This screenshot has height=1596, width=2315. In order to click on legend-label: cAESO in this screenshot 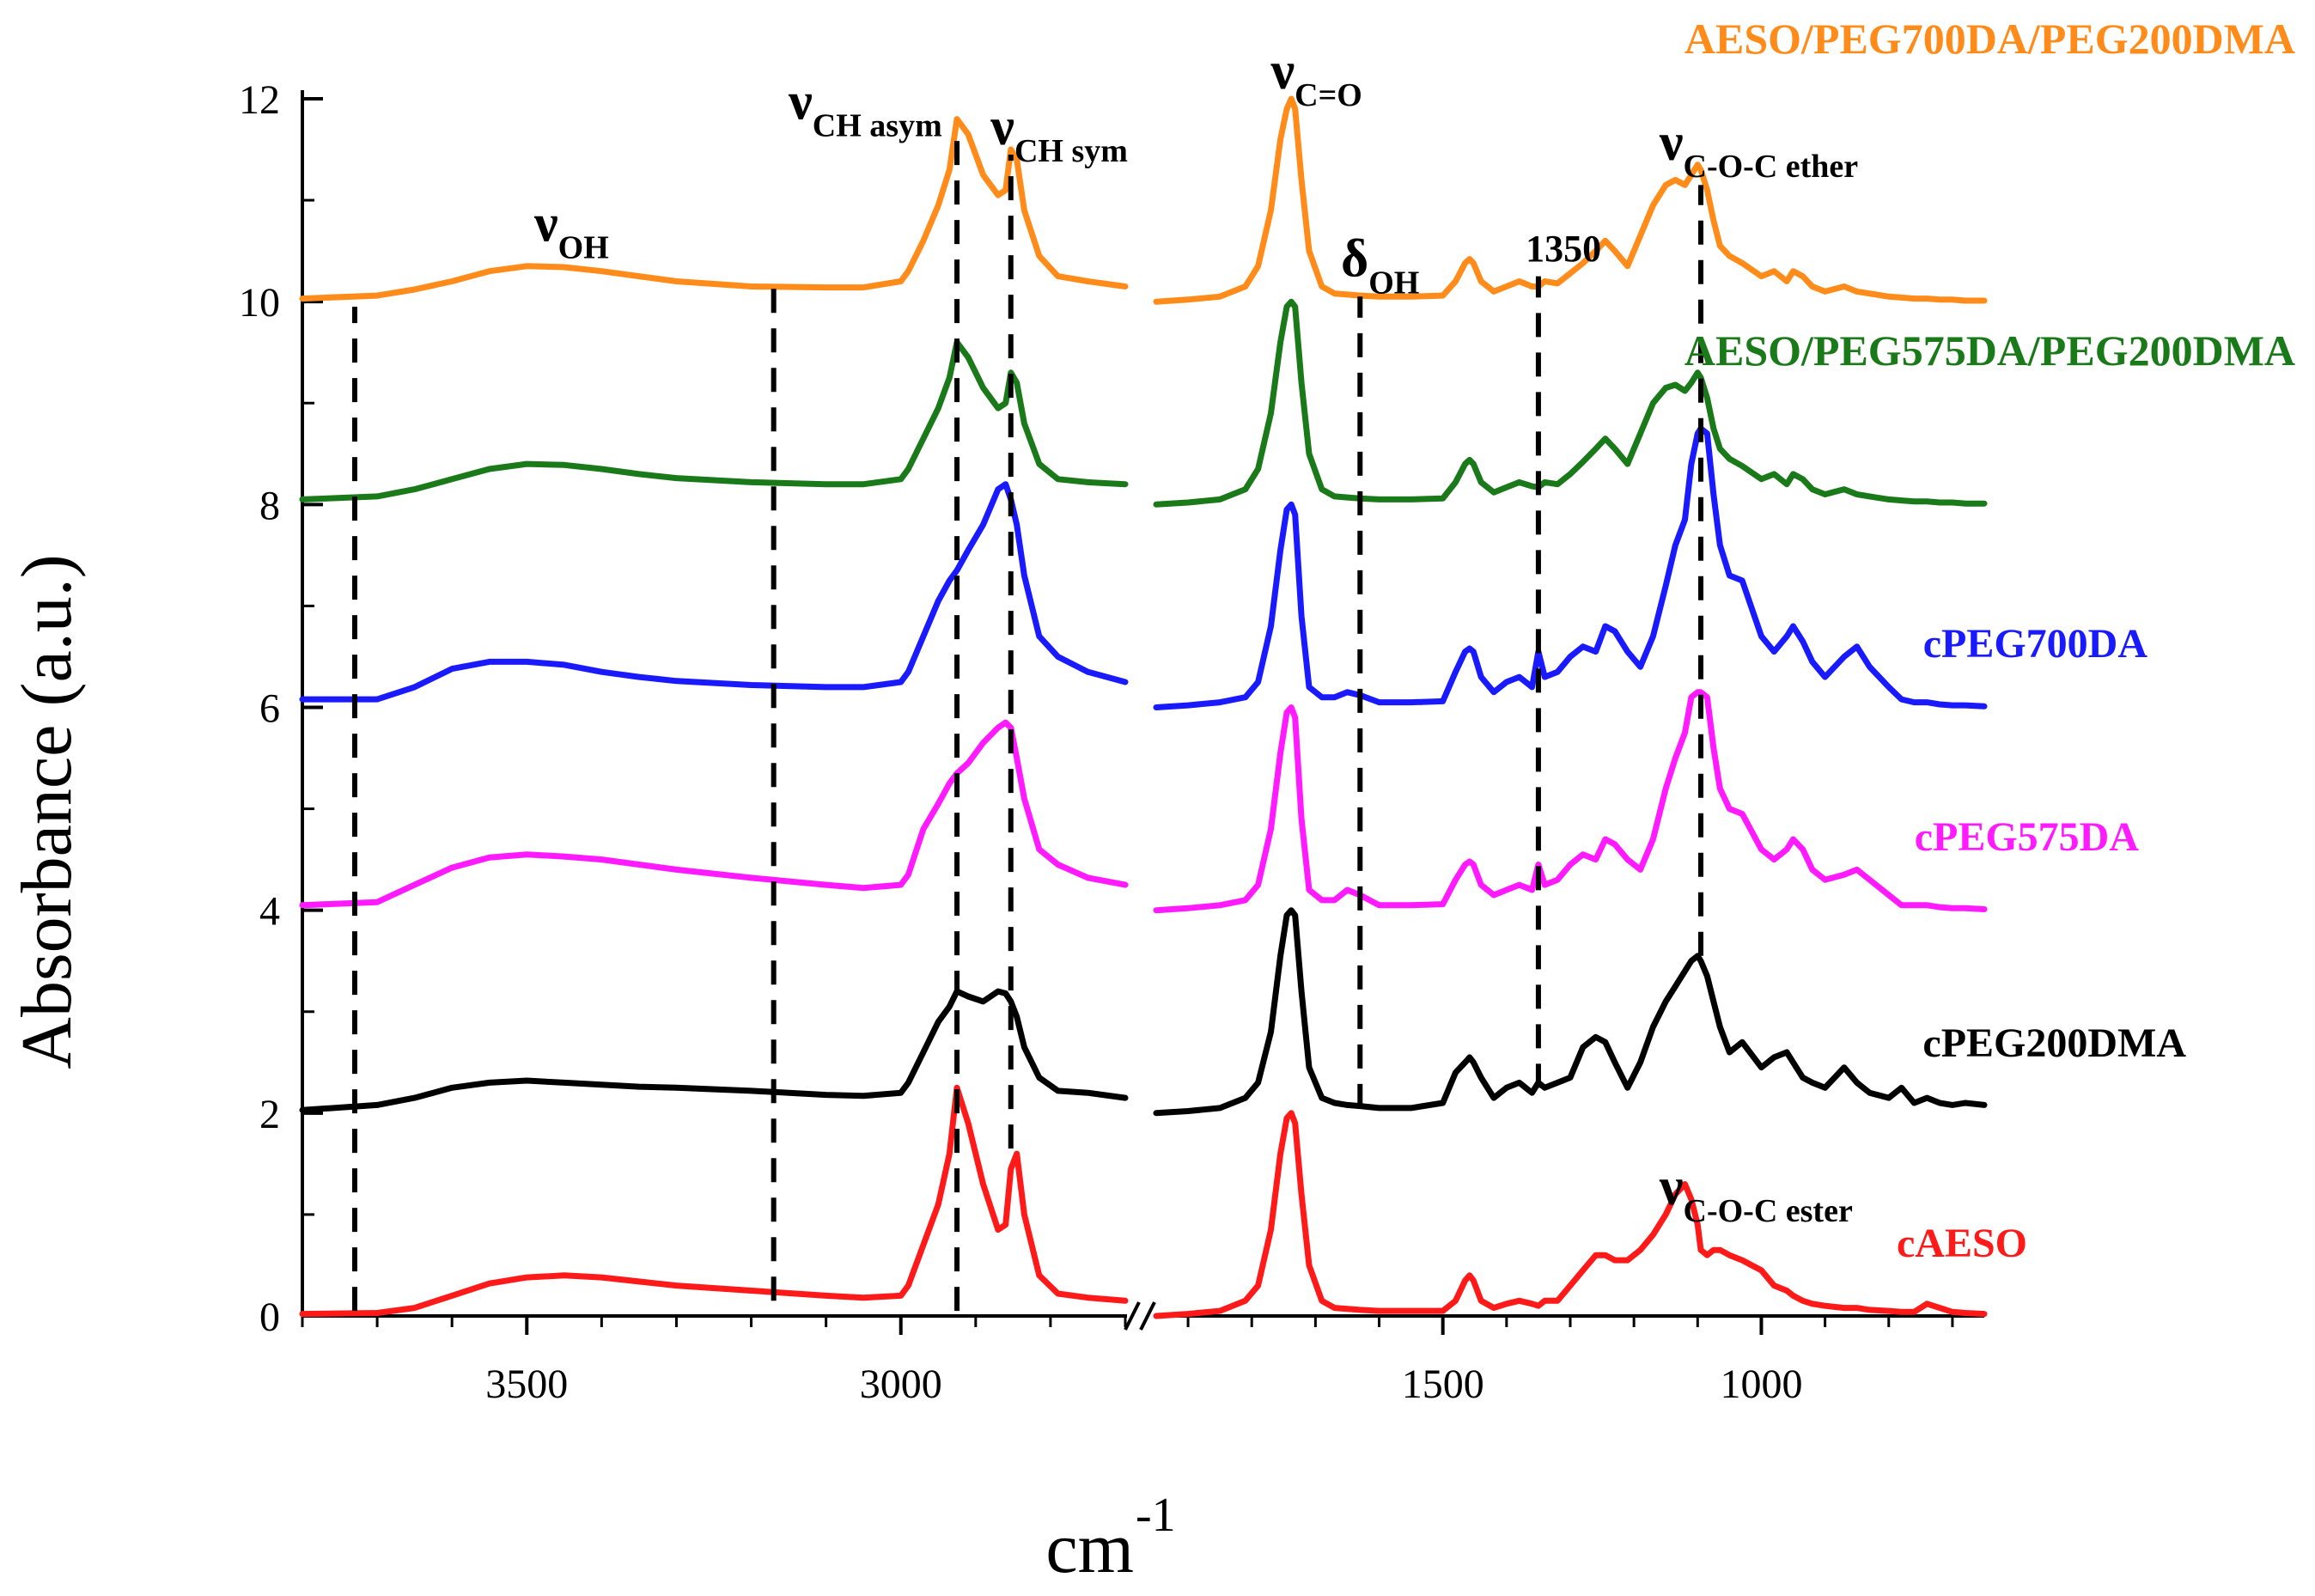, I will do `click(1962, 1243)`.